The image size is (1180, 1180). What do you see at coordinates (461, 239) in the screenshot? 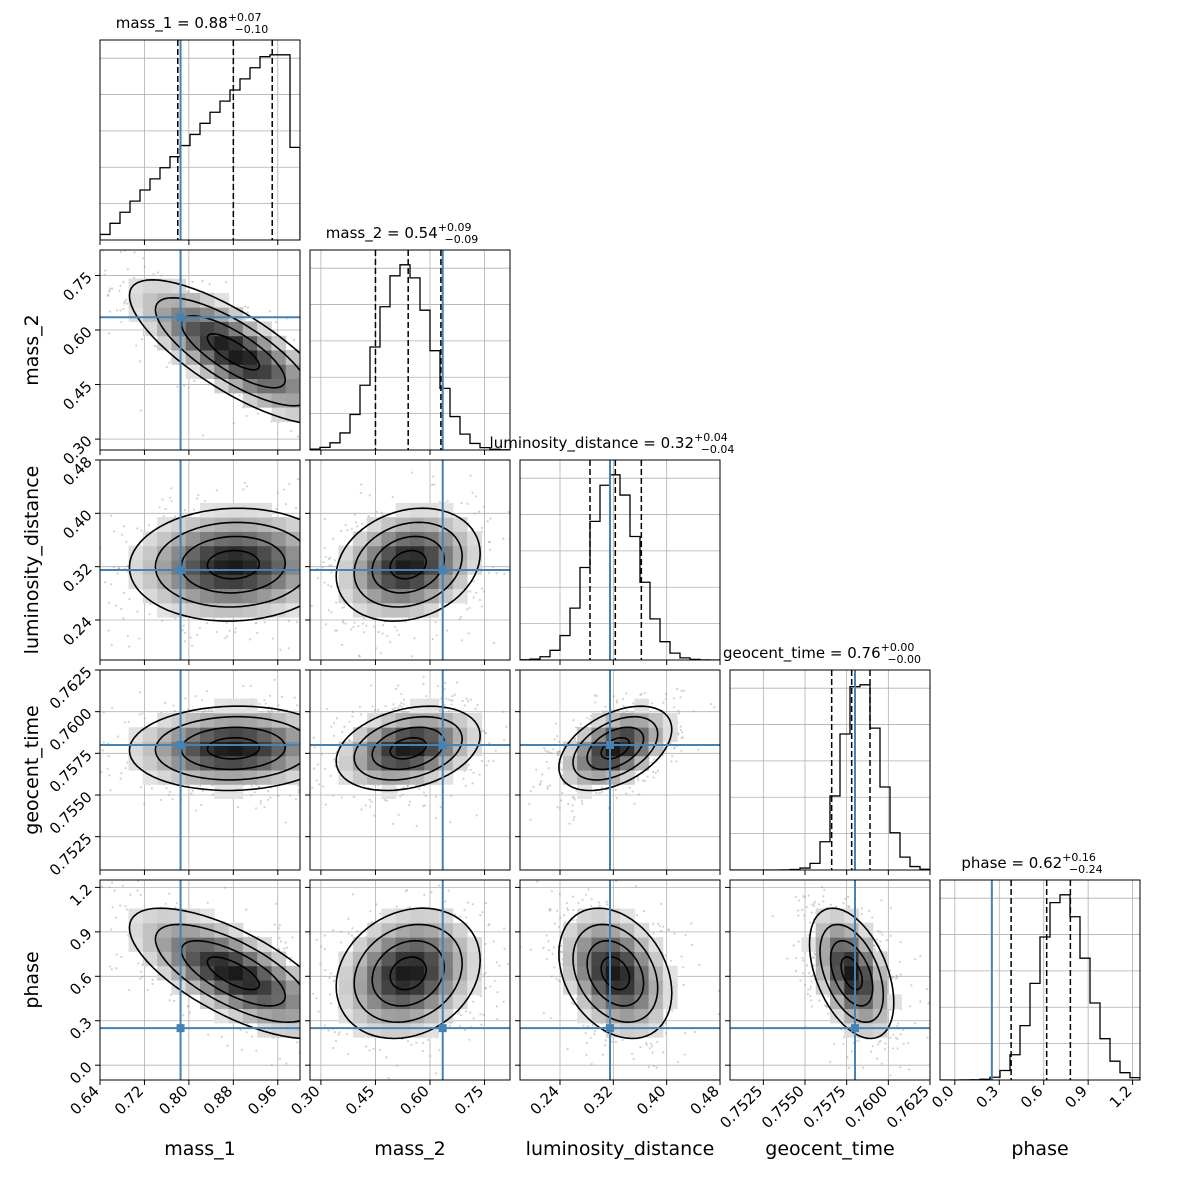
I see `title-minus: −0.09` at bounding box center [461, 239].